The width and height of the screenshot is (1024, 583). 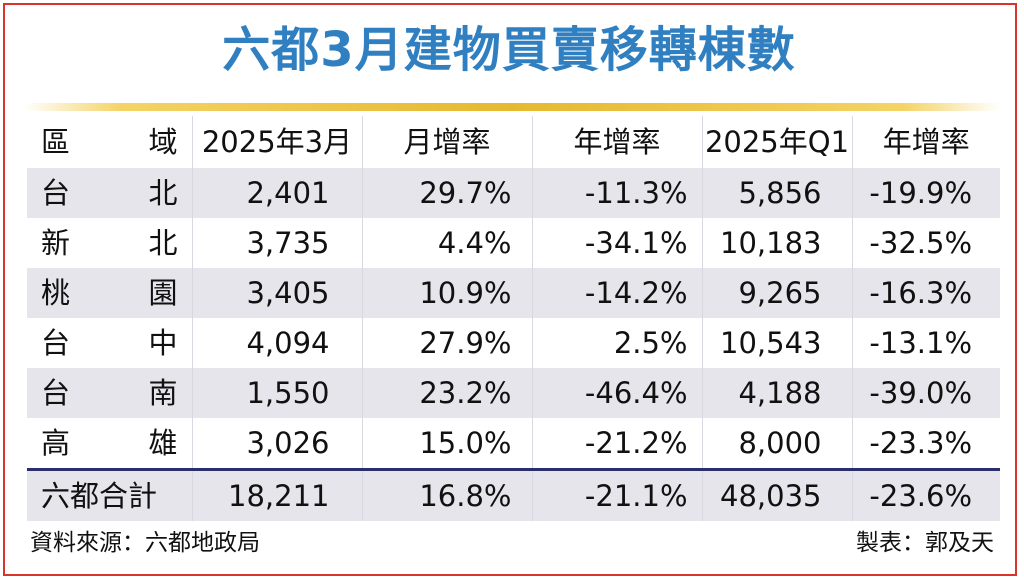 I want to click on table-row: 桃園 3,405 10.9% -14.2% 9,265 -16.3%, so click(x=513, y=293).